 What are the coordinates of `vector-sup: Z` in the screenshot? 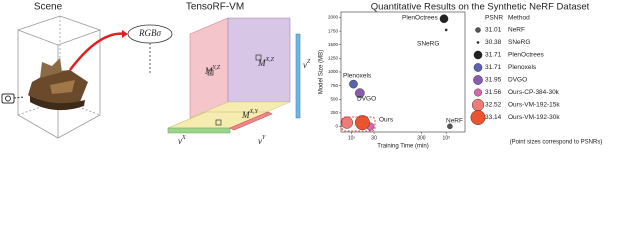 It's located at (309, 62).